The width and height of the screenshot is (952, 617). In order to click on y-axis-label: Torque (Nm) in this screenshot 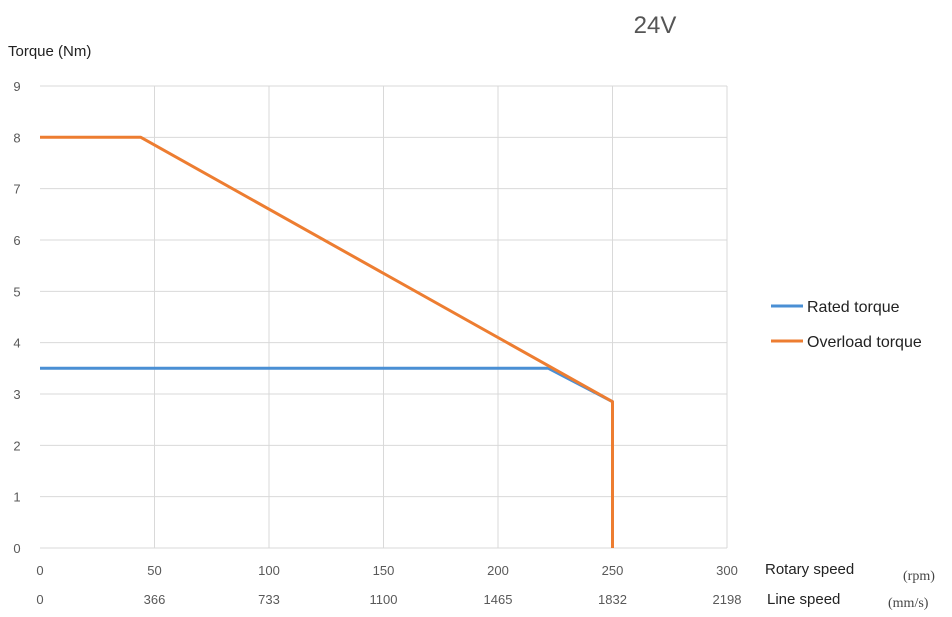, I will do `click(49, 51)`.